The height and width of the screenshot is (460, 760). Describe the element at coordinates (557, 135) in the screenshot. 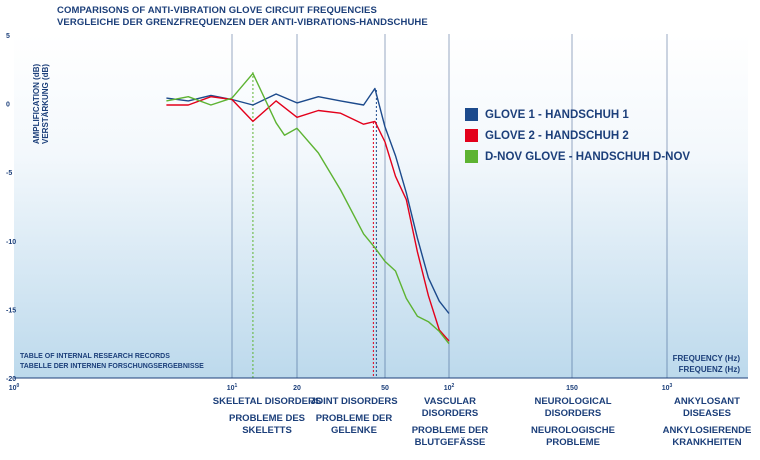

I see `legend-label-glove-2: GLOVE 2 - HANDSCHUH 2` at that location.